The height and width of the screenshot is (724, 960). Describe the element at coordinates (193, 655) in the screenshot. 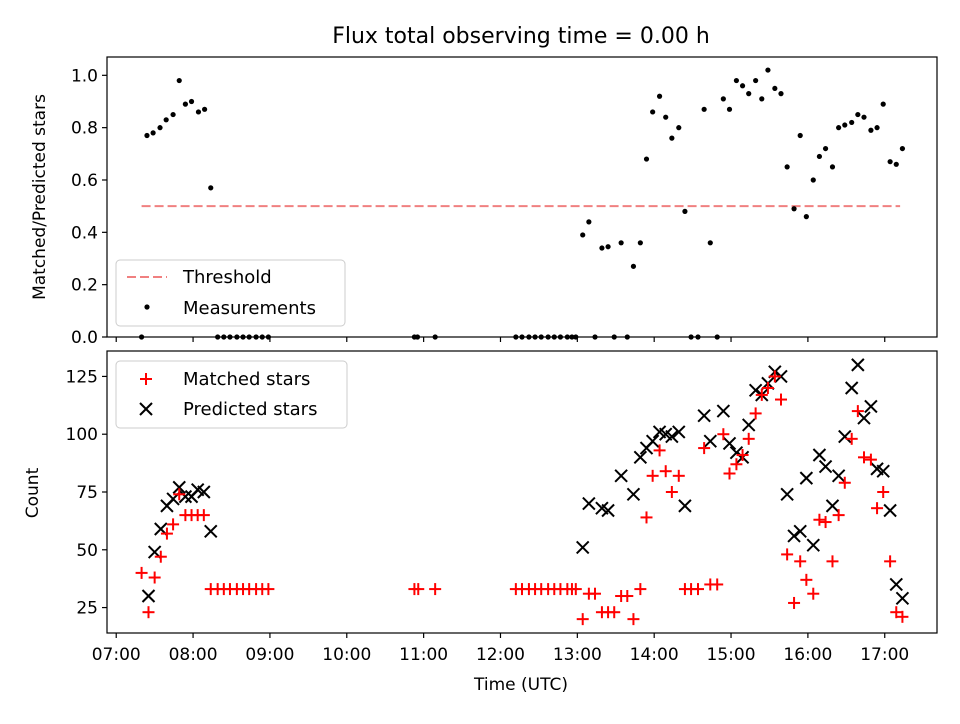

I see `x-tick-label: 08:00` at that location.